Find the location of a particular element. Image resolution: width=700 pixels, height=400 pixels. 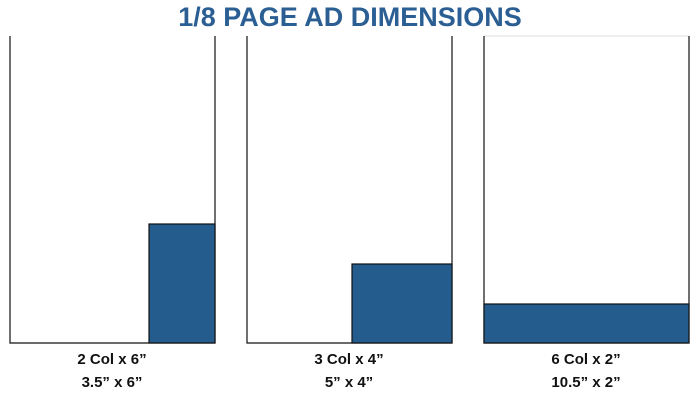

label-columns: 6 Col x 2” is located at coordinates (585, 359).